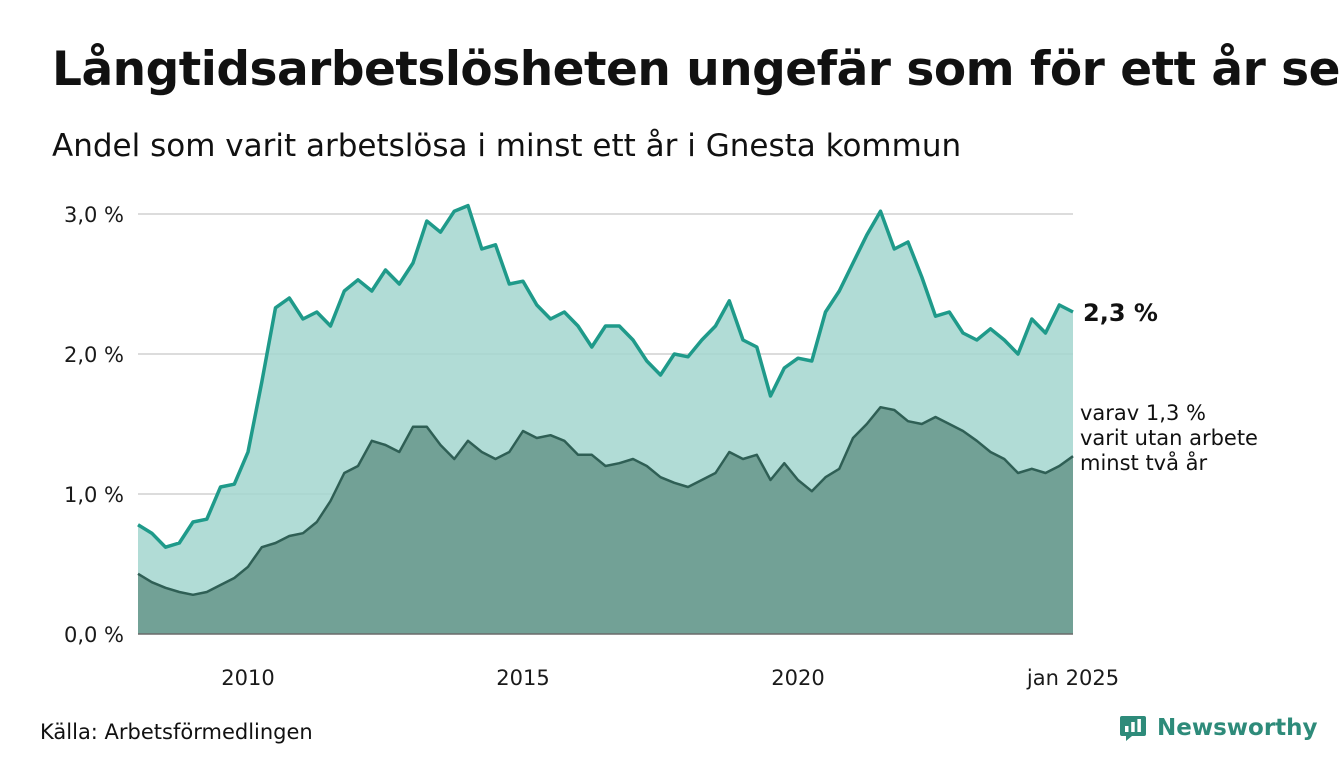 This screenshot has height=780, width=1340. I want to click on brand-logo: Newsworthy, so click(1218, 728).